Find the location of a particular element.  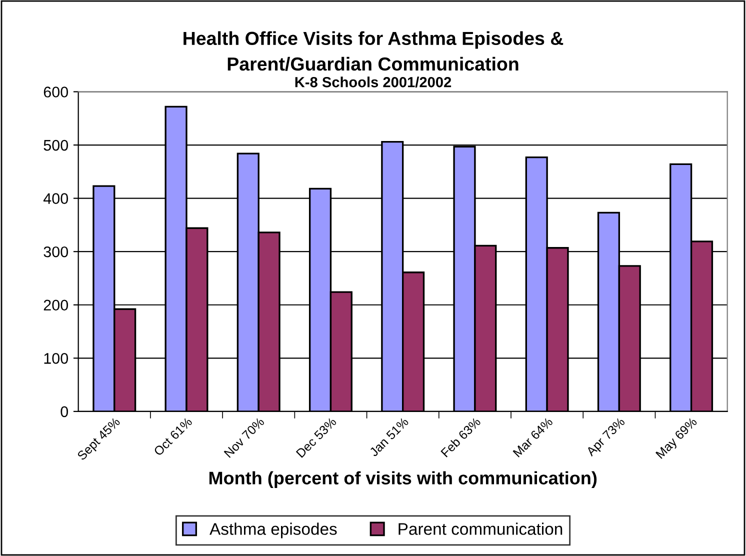

y-tick-label: 500 is located at coordinates (56, 145).